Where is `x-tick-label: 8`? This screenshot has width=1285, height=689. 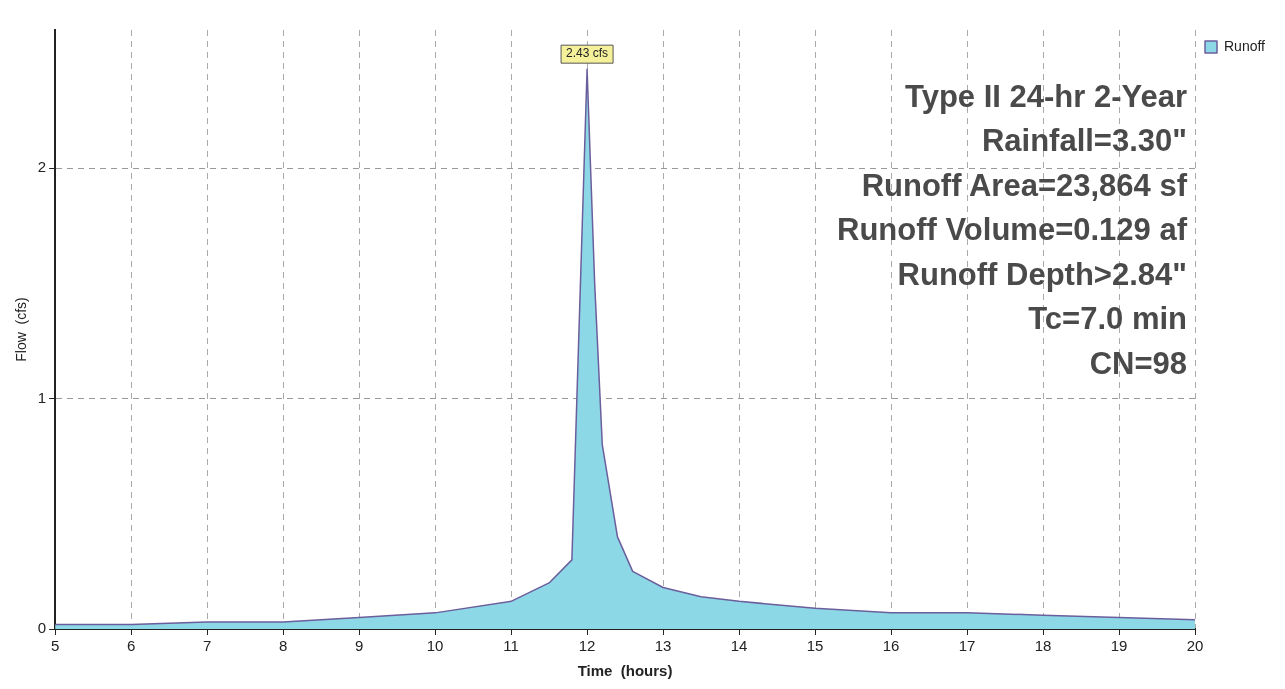 x-tick-label: 8 is located at coordinates (283, 646).